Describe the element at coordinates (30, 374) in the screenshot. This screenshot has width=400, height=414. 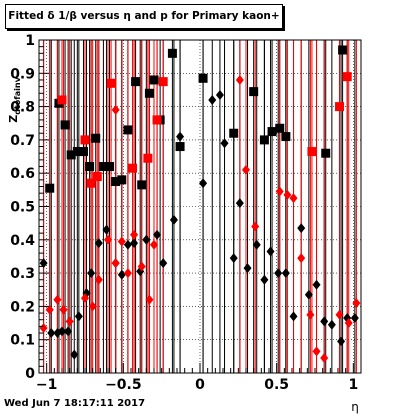
I see `y-tick-label: 0` at that location.